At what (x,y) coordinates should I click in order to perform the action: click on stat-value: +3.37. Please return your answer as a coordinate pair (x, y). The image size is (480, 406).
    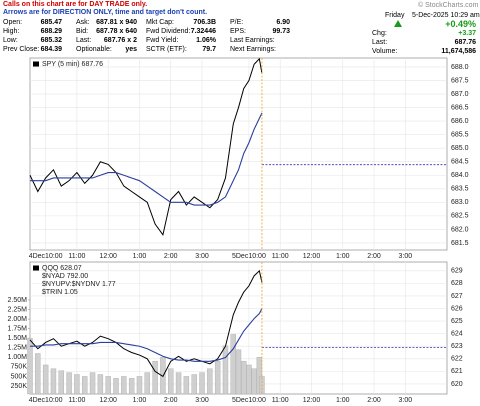
    Looking at the image, I should click on (467, 33).